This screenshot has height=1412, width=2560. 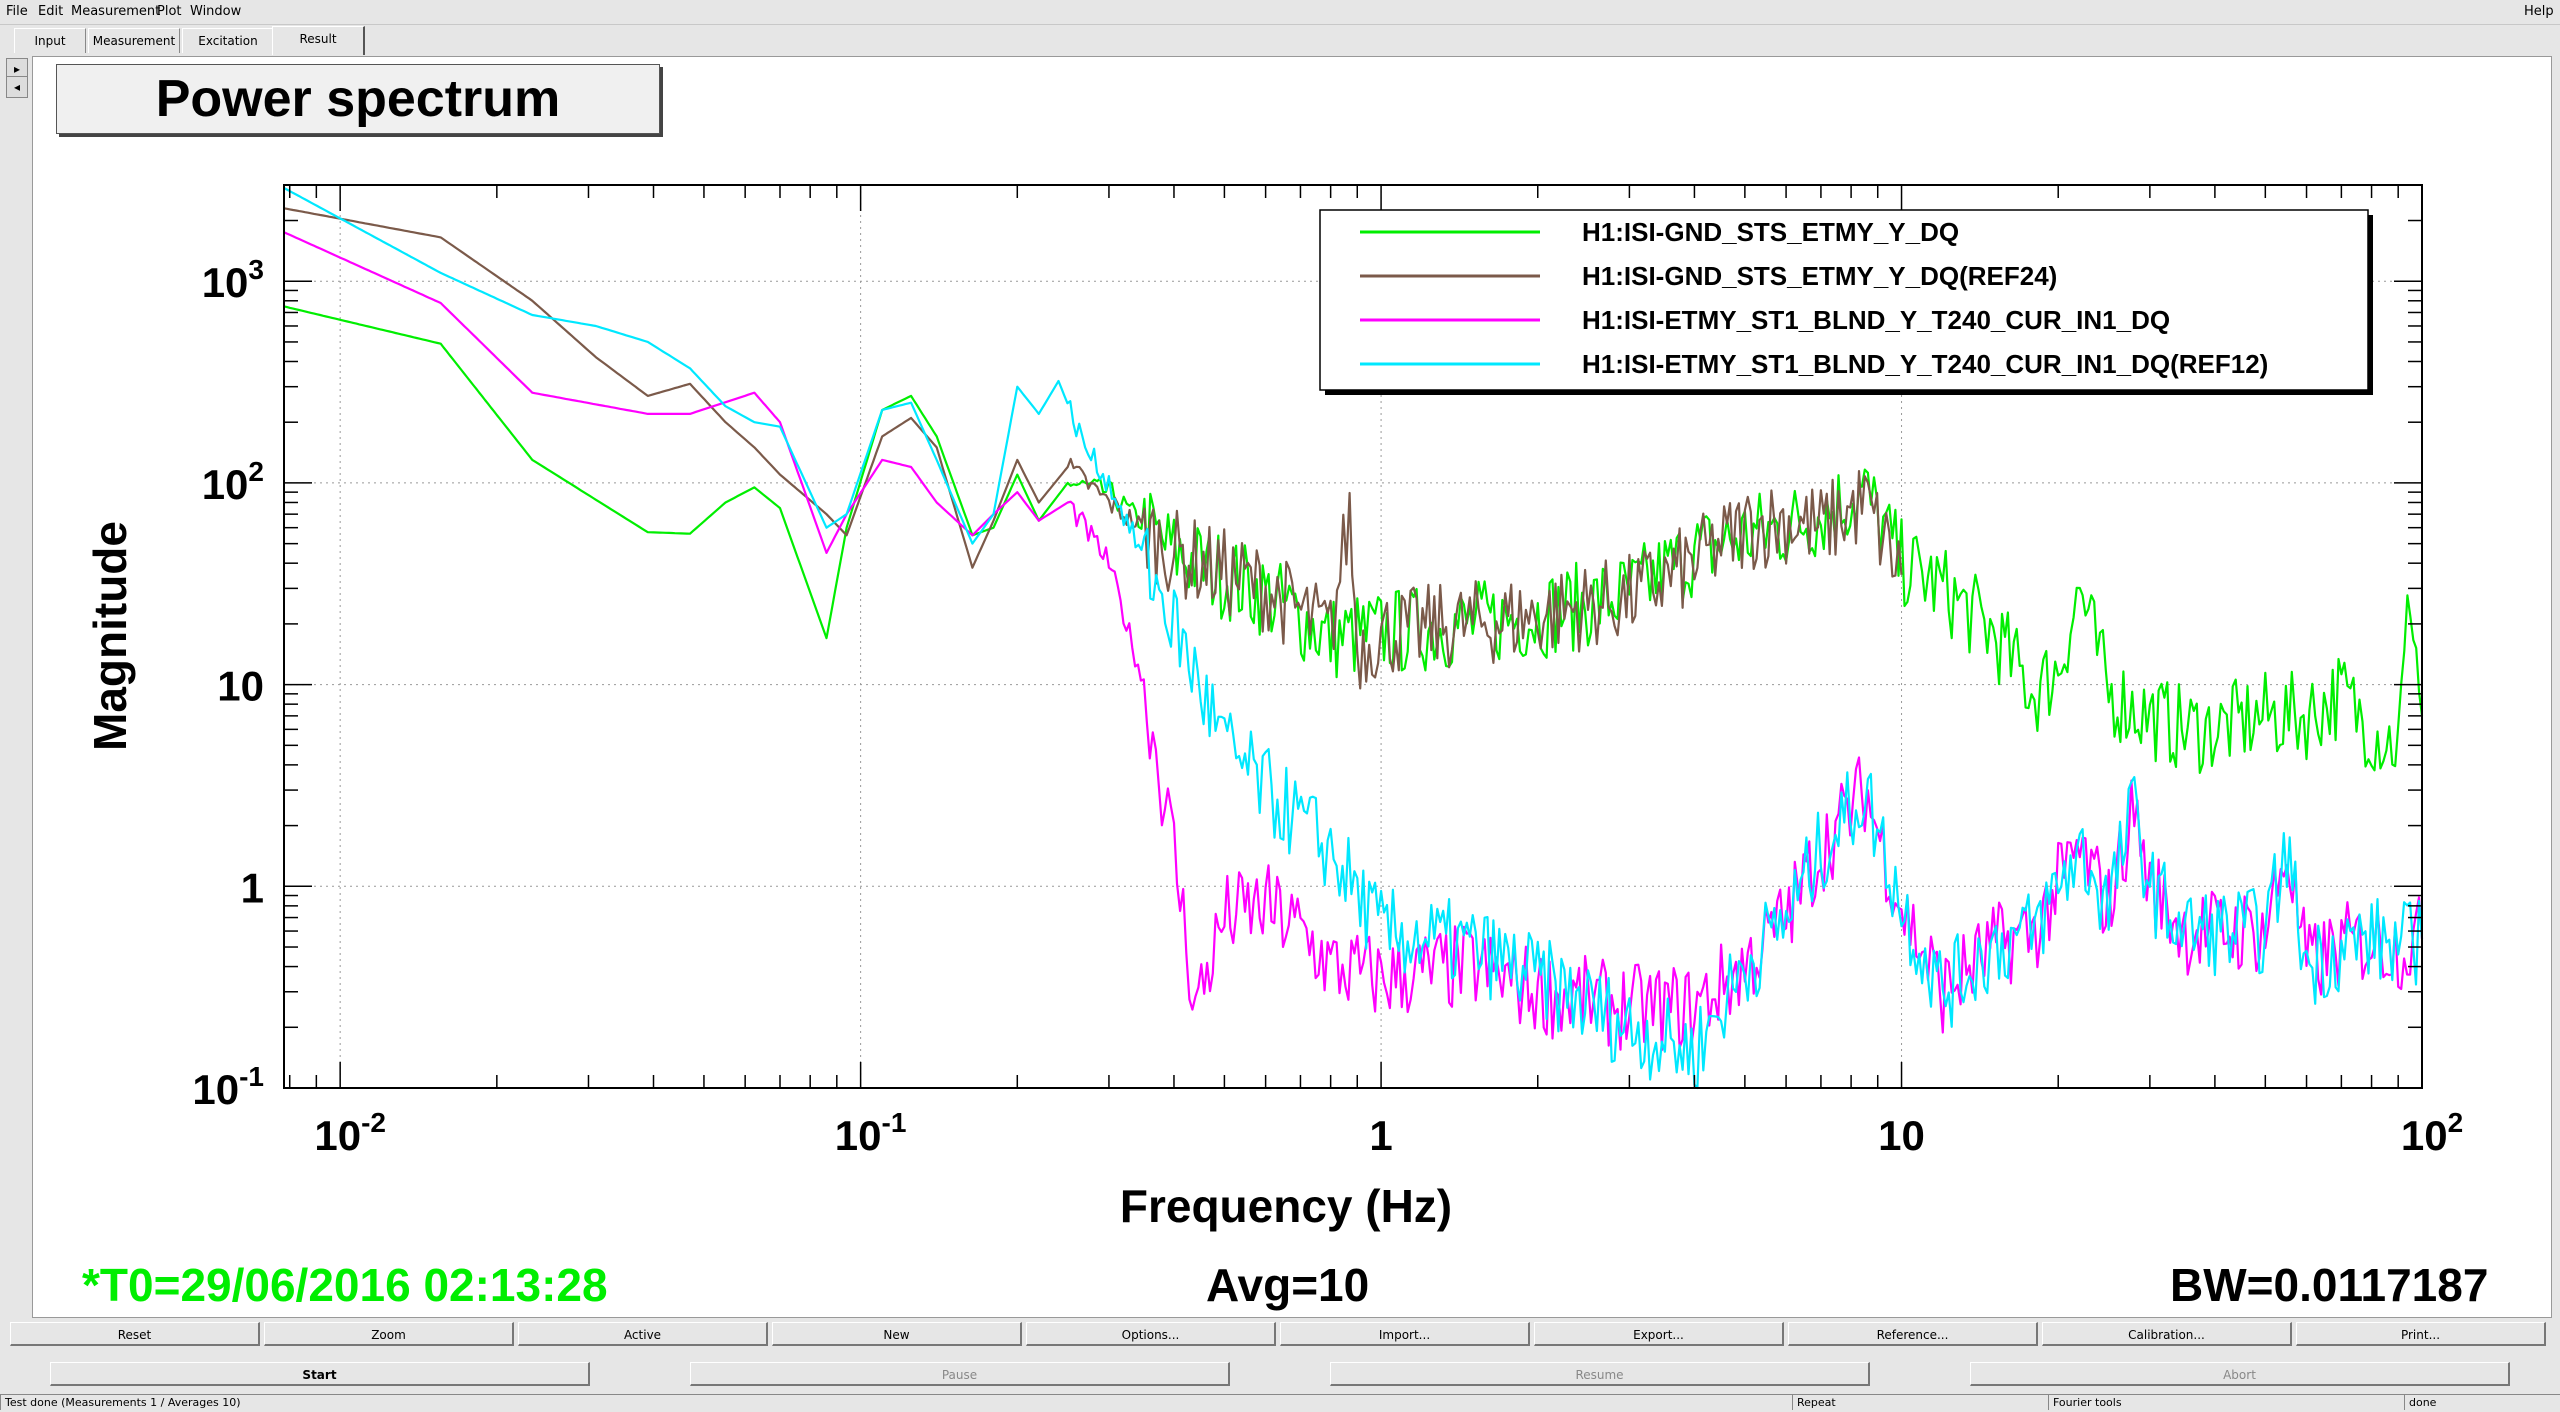 What do you see at coordinates (345, 1285) in the screenshot?
I see `t0-readout: *T0=29/06/2016 02:13:28` at bounding box center [345, 1285].